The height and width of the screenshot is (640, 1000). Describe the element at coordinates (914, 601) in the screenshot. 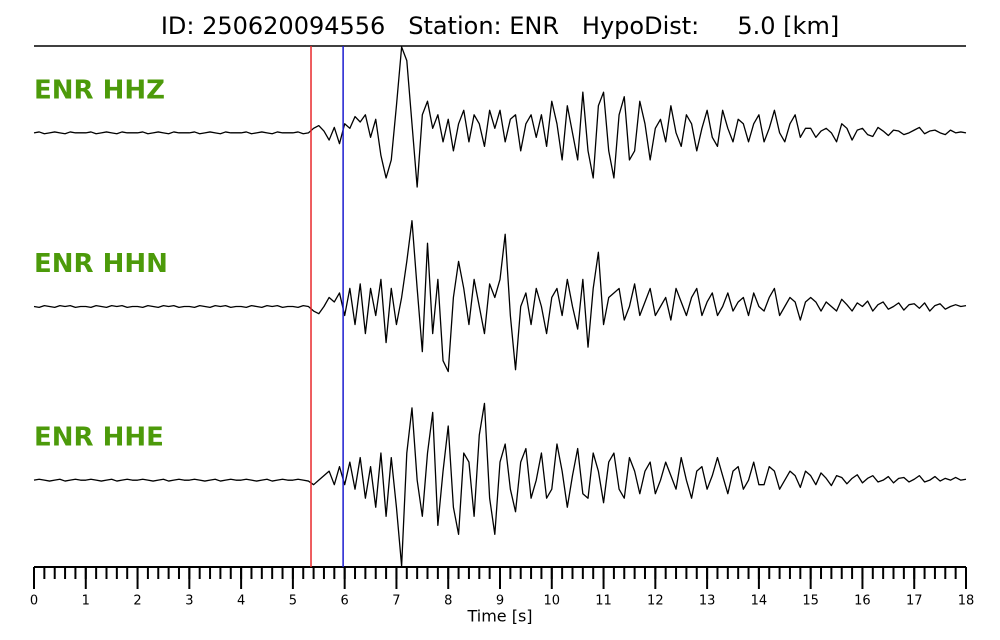

I see `x-tick-label: 17` at that location.